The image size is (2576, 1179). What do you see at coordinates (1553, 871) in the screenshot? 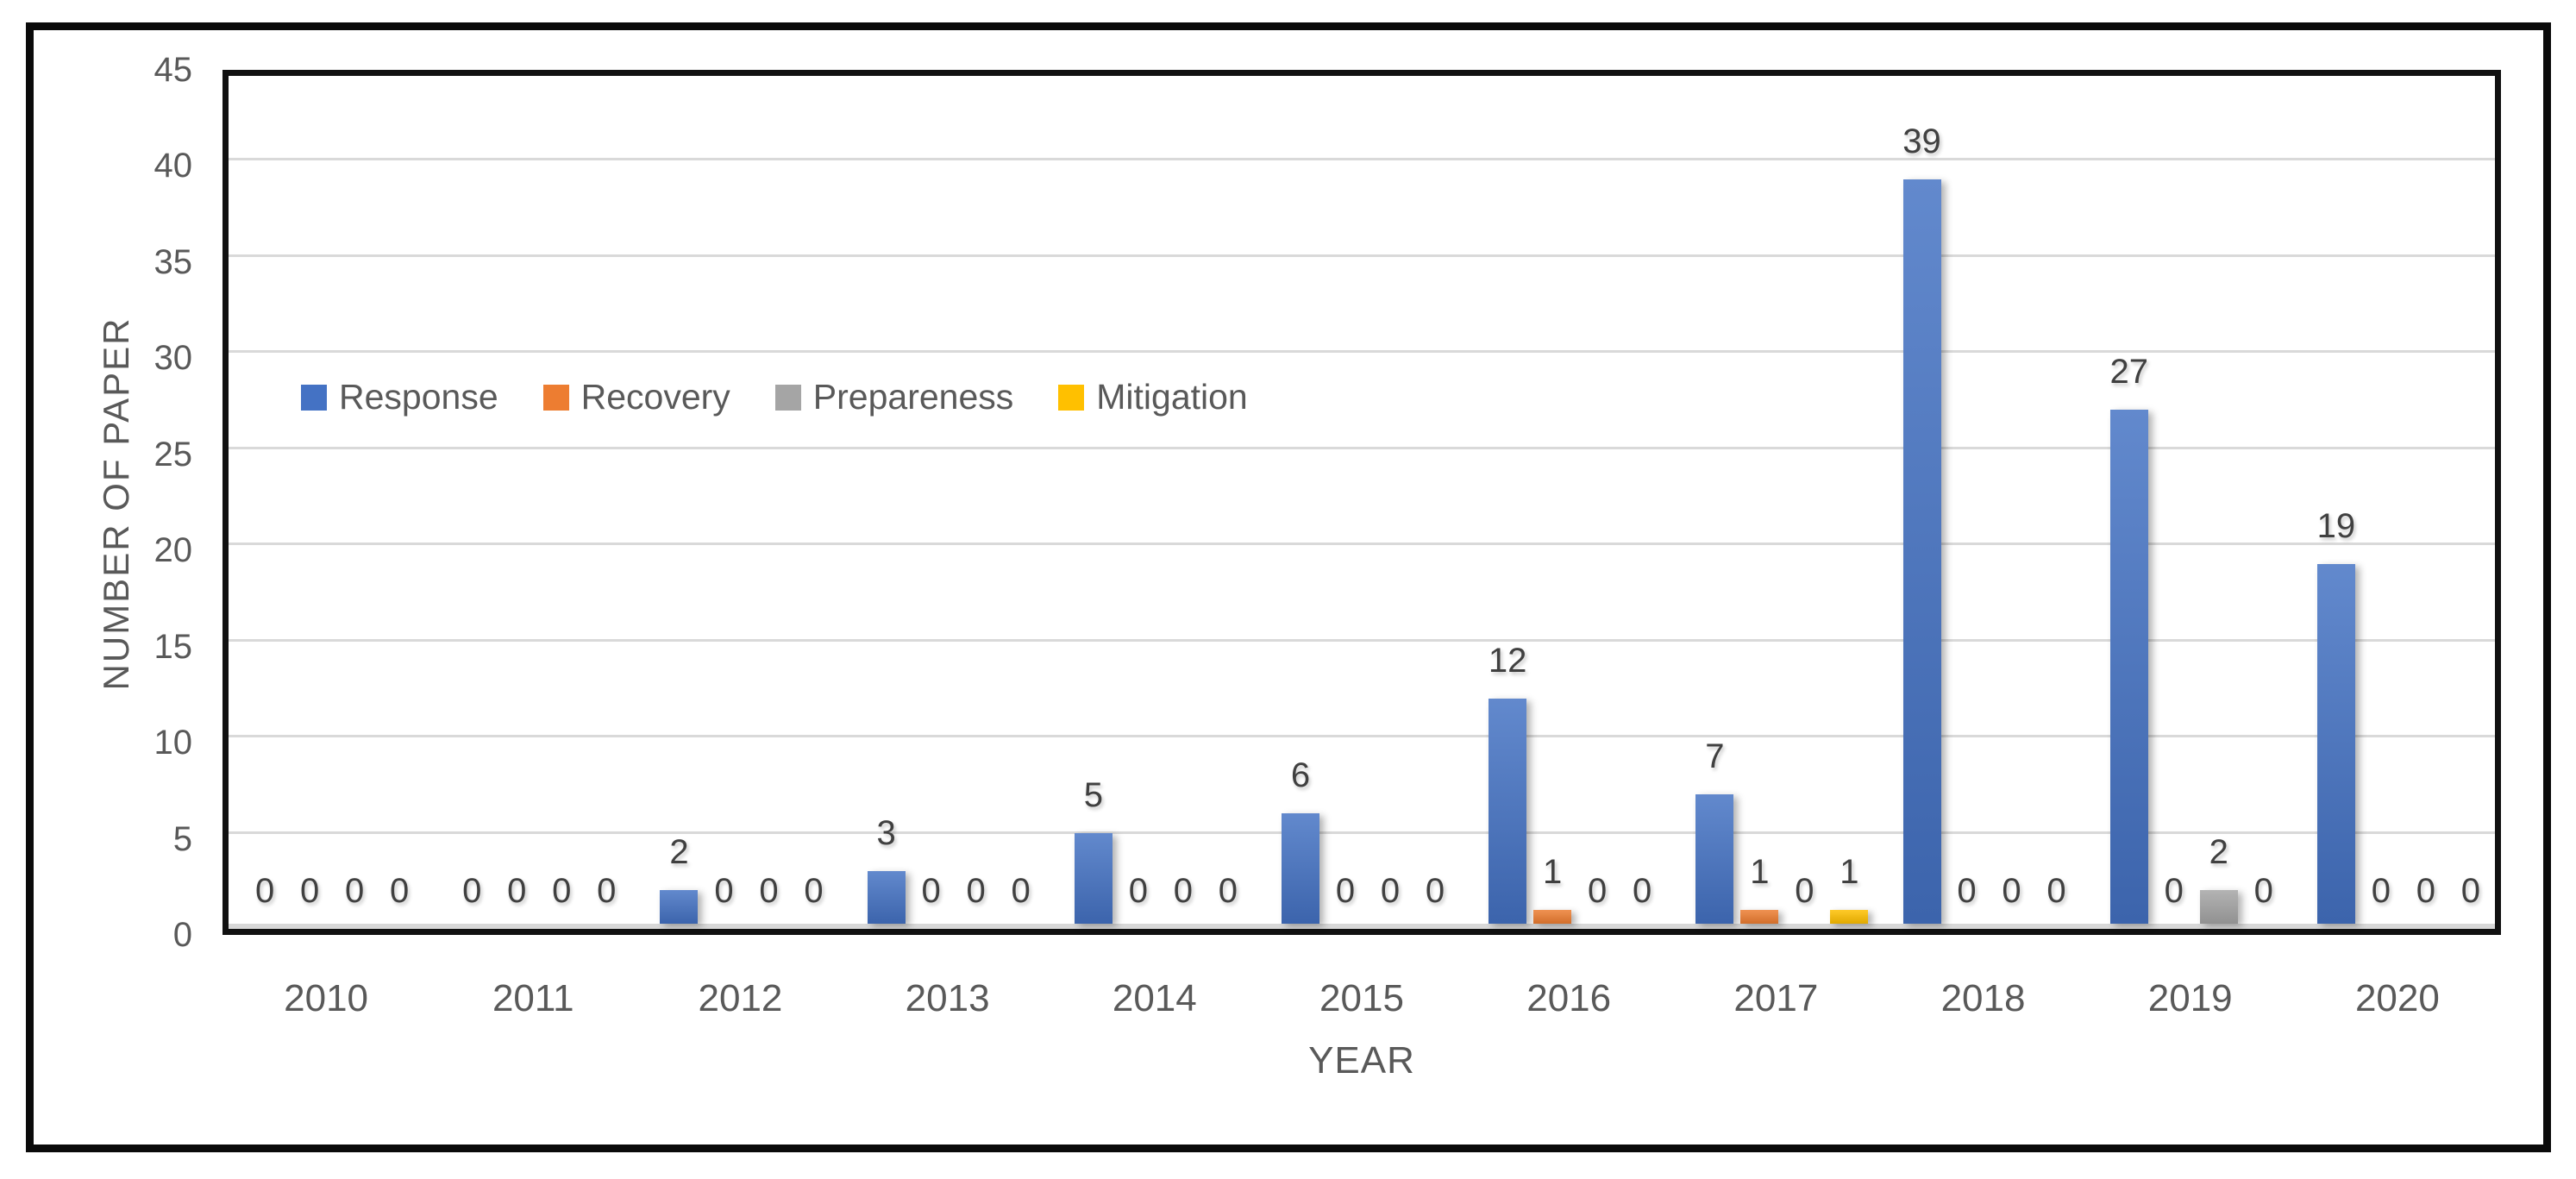
I see `data-label-recovery-2016: 1` at bounding box center [1553, 871].